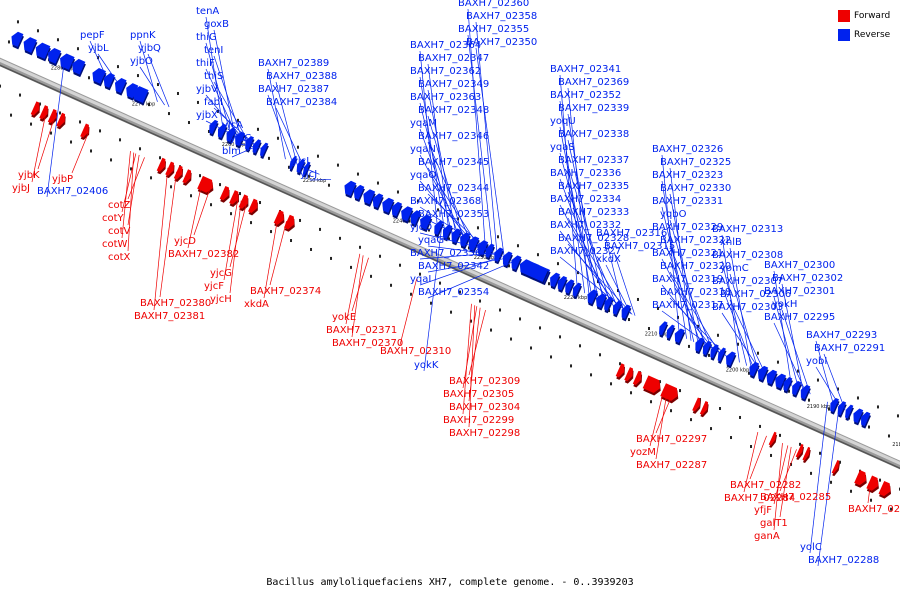  I want to click on gene-label-reverse: BAXH7_02300, so click(799, 265).